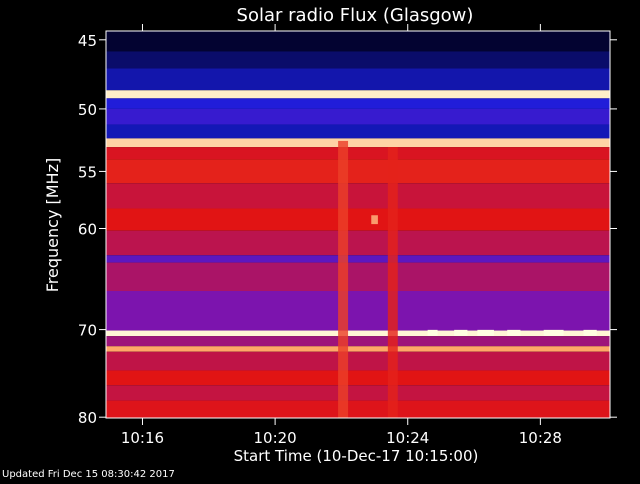 This screenshot has width=640, height=484. I want to click on x-tick-label-3: 10:24, so click(407, 438).